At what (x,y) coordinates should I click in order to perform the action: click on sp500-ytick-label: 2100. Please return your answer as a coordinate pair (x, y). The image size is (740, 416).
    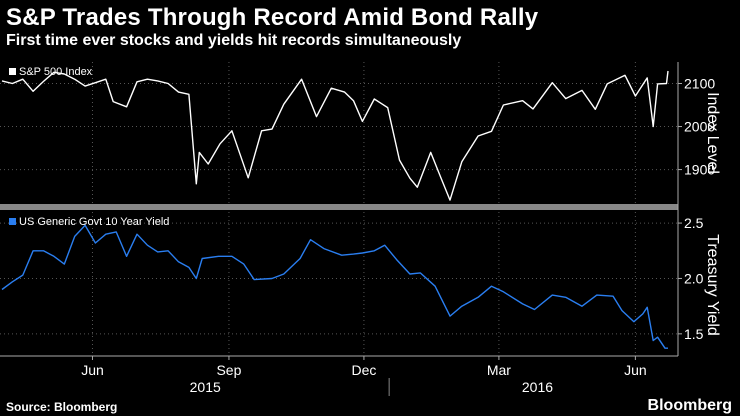
    Looking at the image, I should click on (699, 84).